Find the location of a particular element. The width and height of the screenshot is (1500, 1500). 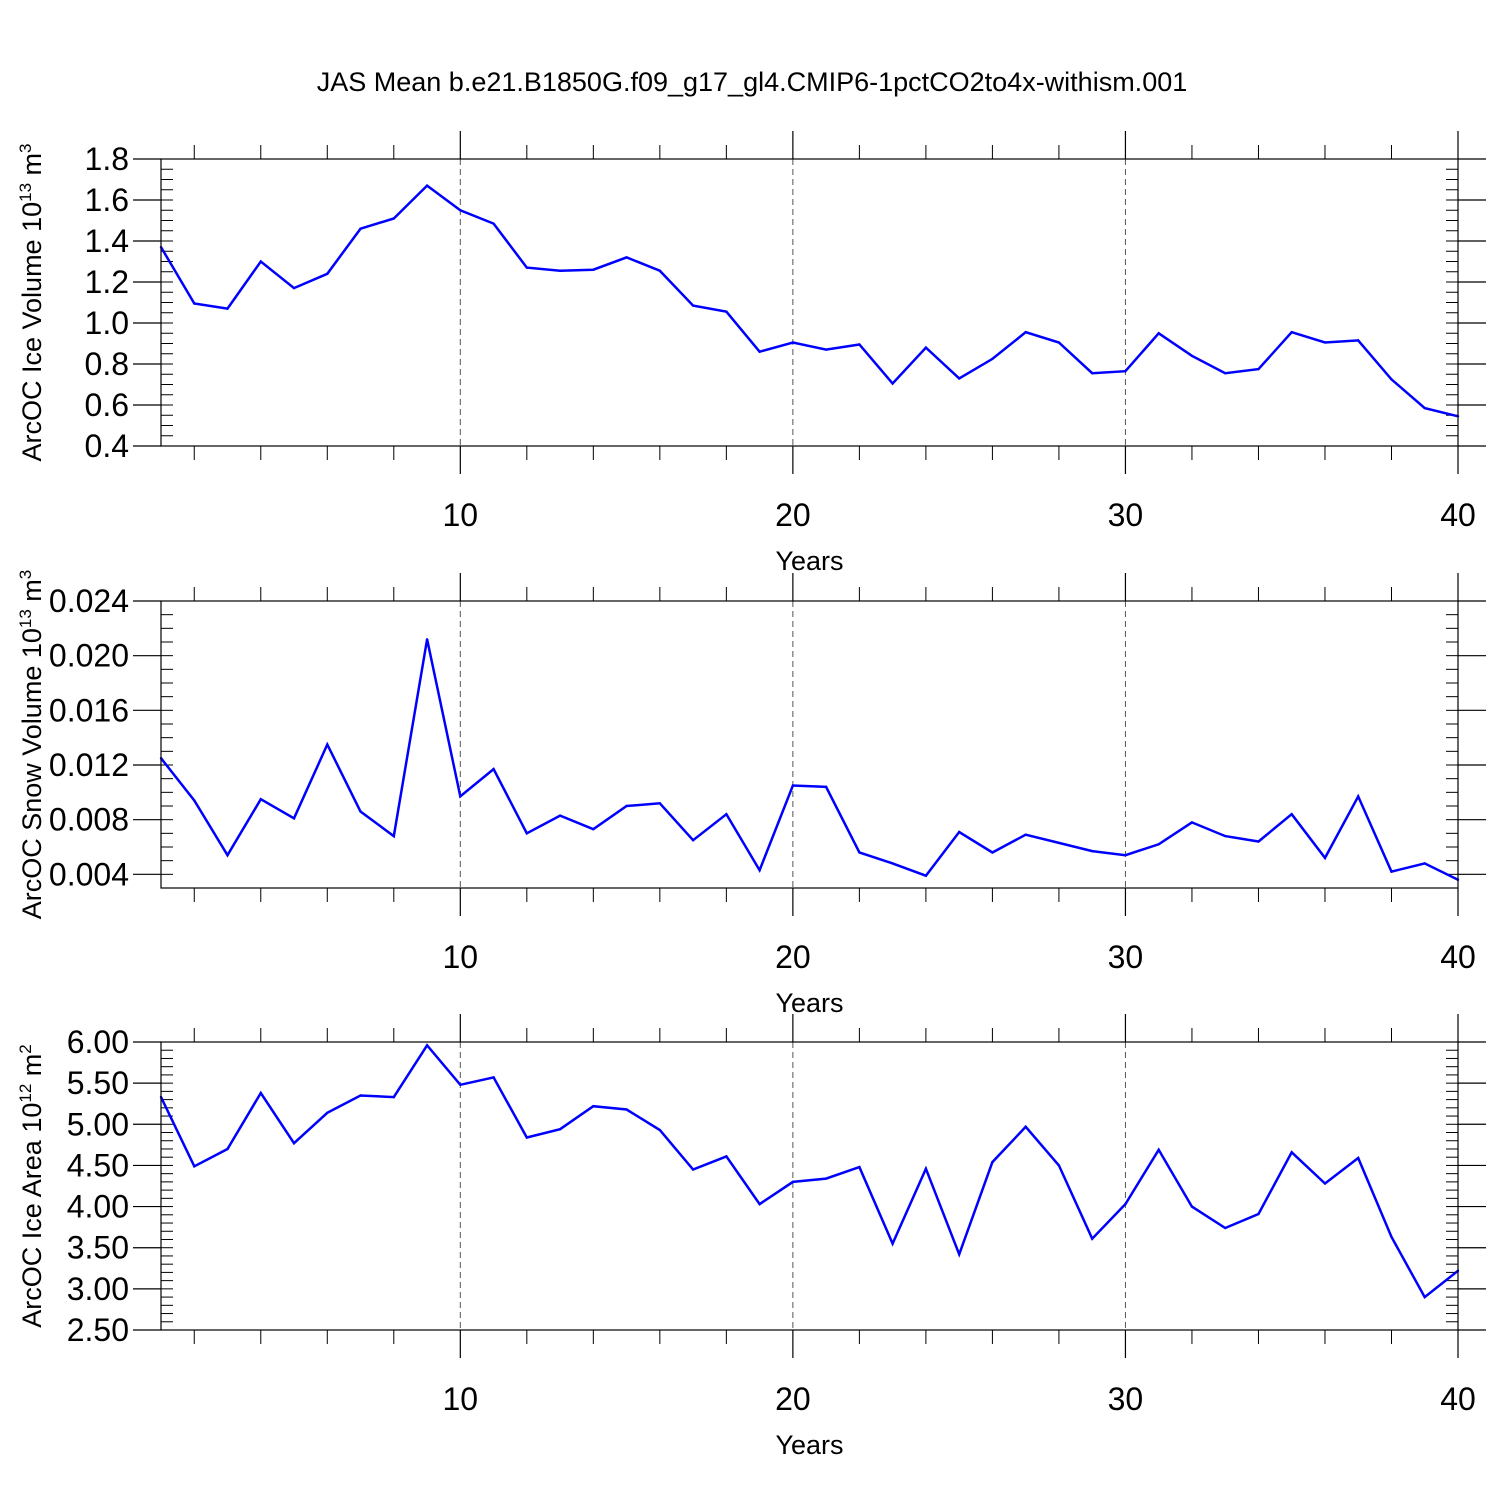

y-tick-label: 0.016 is located at coordinates (89, 710).